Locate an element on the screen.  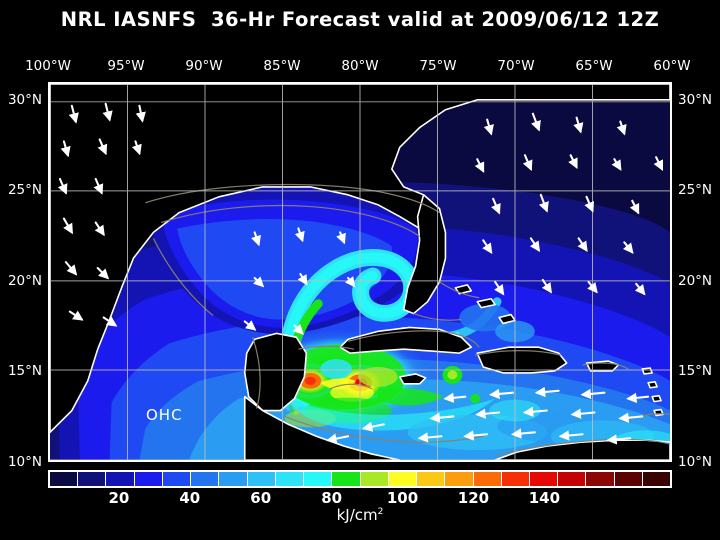
x-tick-label: 65°W is located at coordinates (594, 66).